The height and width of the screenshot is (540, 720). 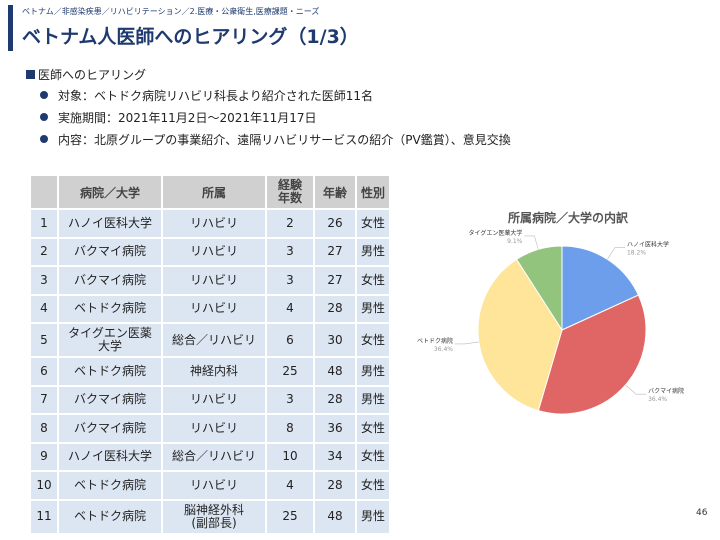 I want to click on table-row: 1 ハノイ医科大学 リハビリ 2 26 女性, so click(x=210, y=223).